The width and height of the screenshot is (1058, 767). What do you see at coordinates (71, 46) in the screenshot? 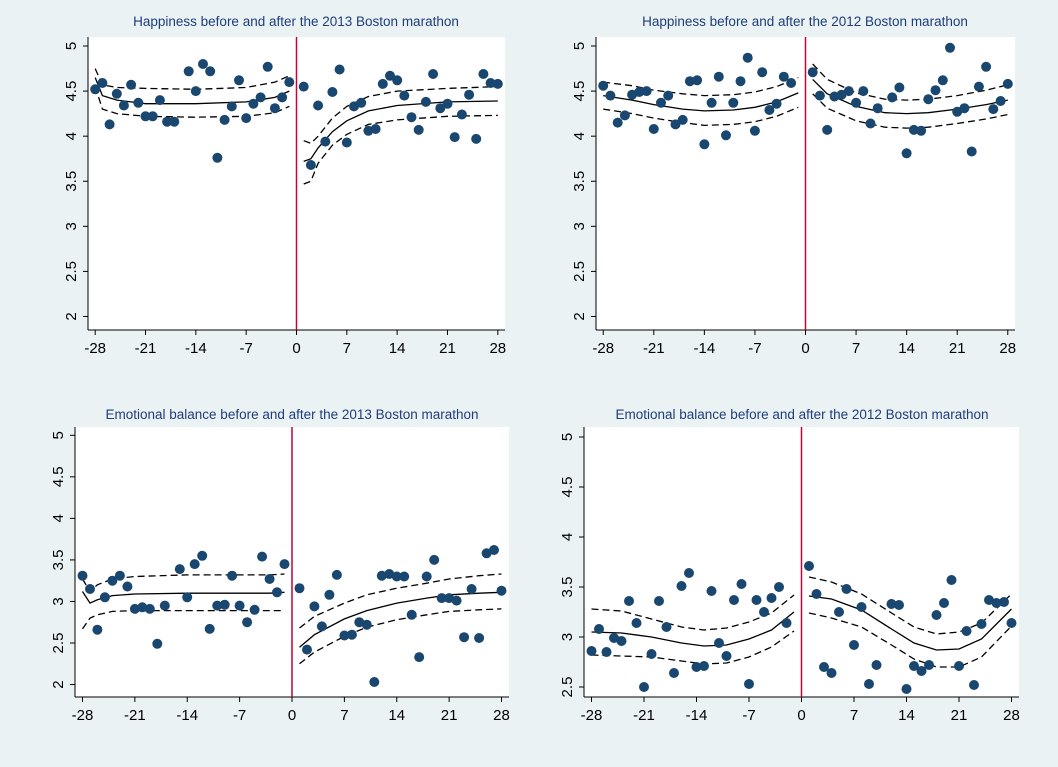
I see `y-tick-label: 5` at bounding box center [71, 46].